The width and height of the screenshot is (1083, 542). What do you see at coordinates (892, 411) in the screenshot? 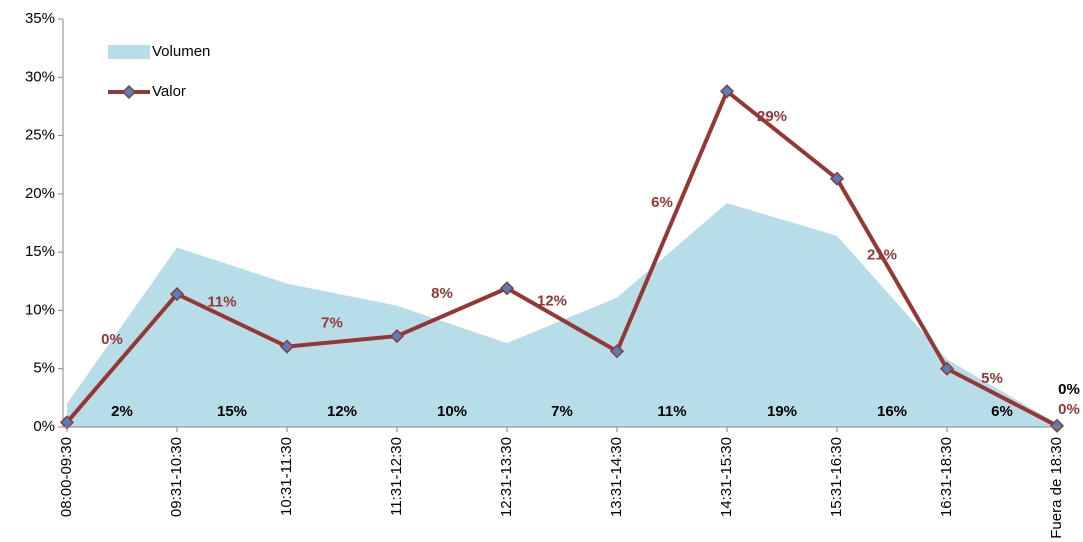
I see `value-label: 16%` at bounding box center [892, 411].